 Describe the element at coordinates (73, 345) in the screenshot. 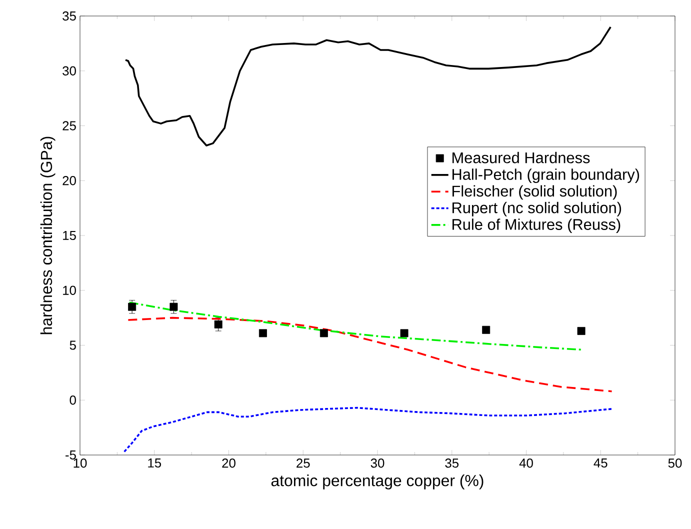

I see `y-tick-label: 5` at that location.